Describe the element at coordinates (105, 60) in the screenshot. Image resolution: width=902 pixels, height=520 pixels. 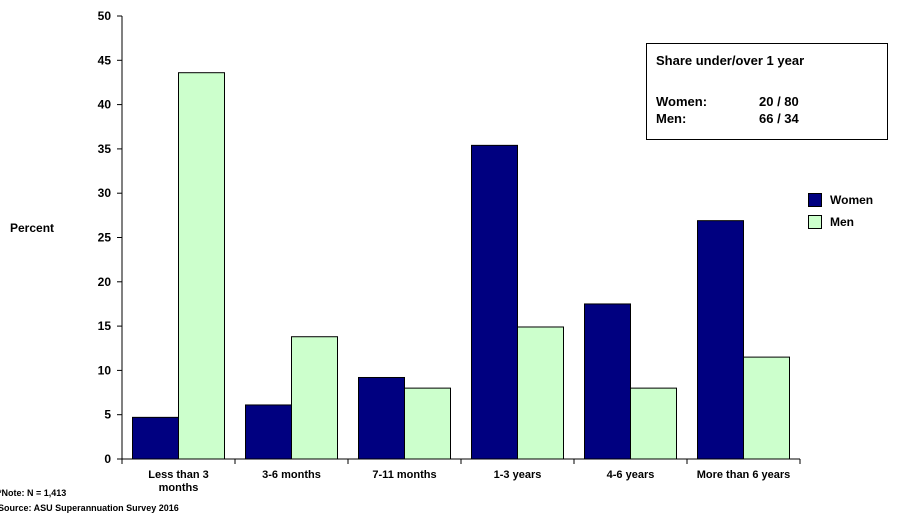
I see `y-tick-label: 45` at that location.